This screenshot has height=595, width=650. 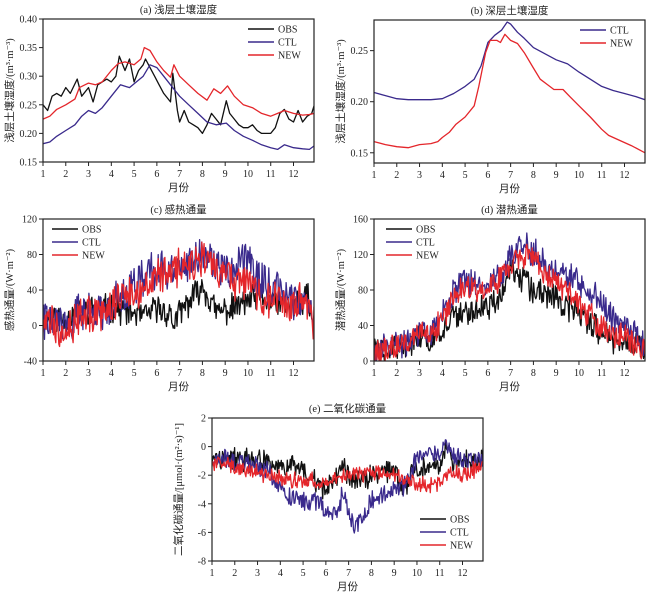 I want to click on x-tick-label: 1, so click(x=43, y=174).